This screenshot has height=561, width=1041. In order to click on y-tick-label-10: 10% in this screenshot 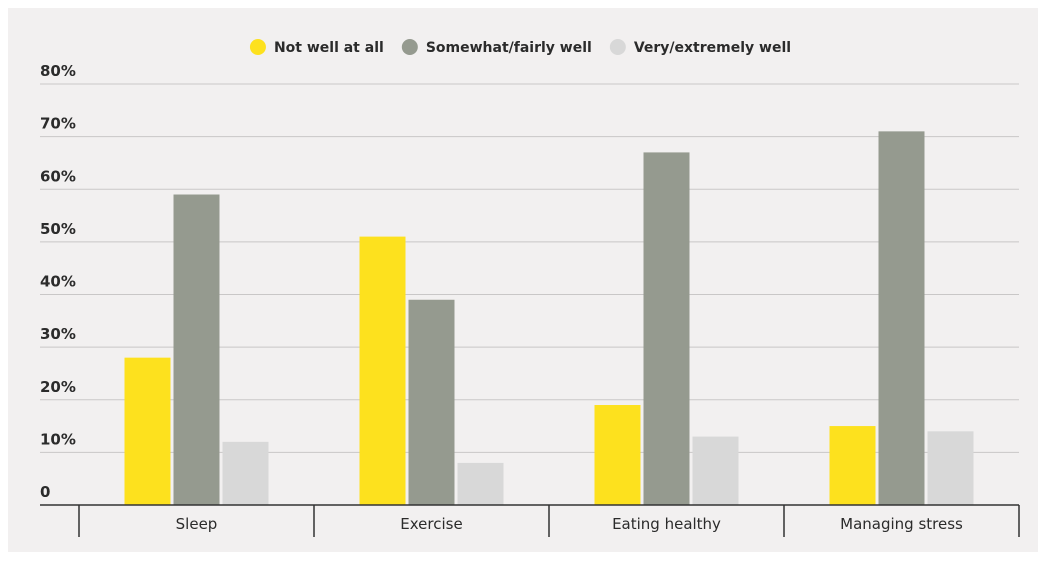, I will do `click(58, 439)`.